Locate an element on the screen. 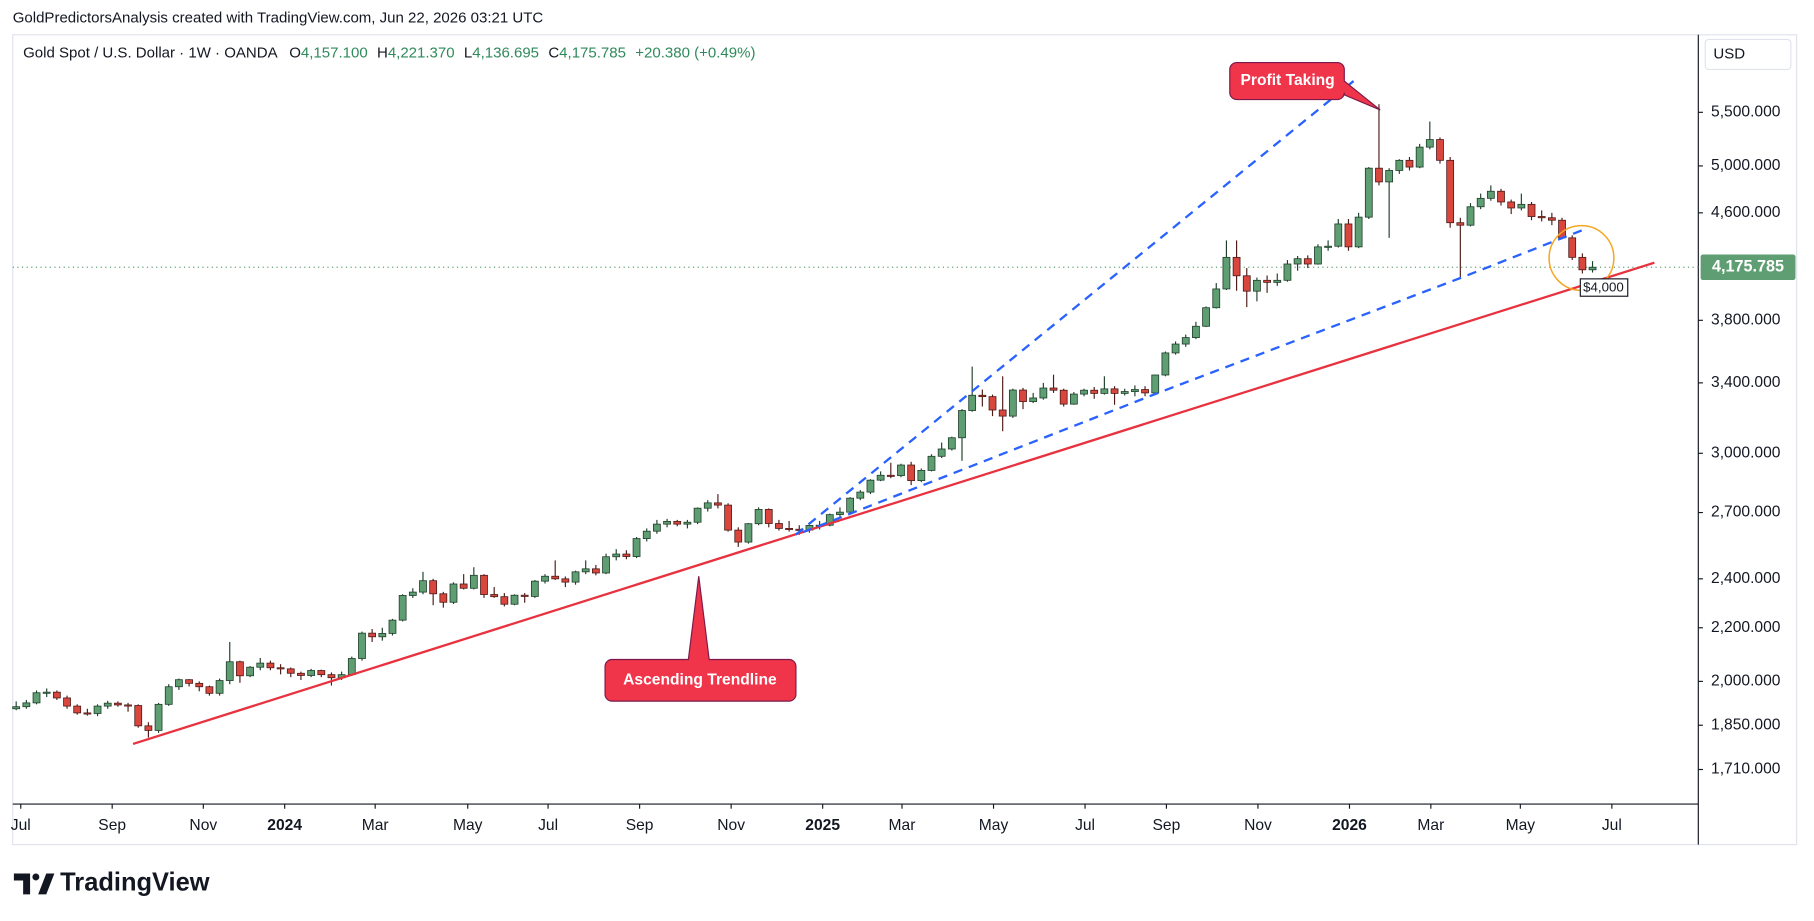  level-label-box is located at coordinates (1604, 287).